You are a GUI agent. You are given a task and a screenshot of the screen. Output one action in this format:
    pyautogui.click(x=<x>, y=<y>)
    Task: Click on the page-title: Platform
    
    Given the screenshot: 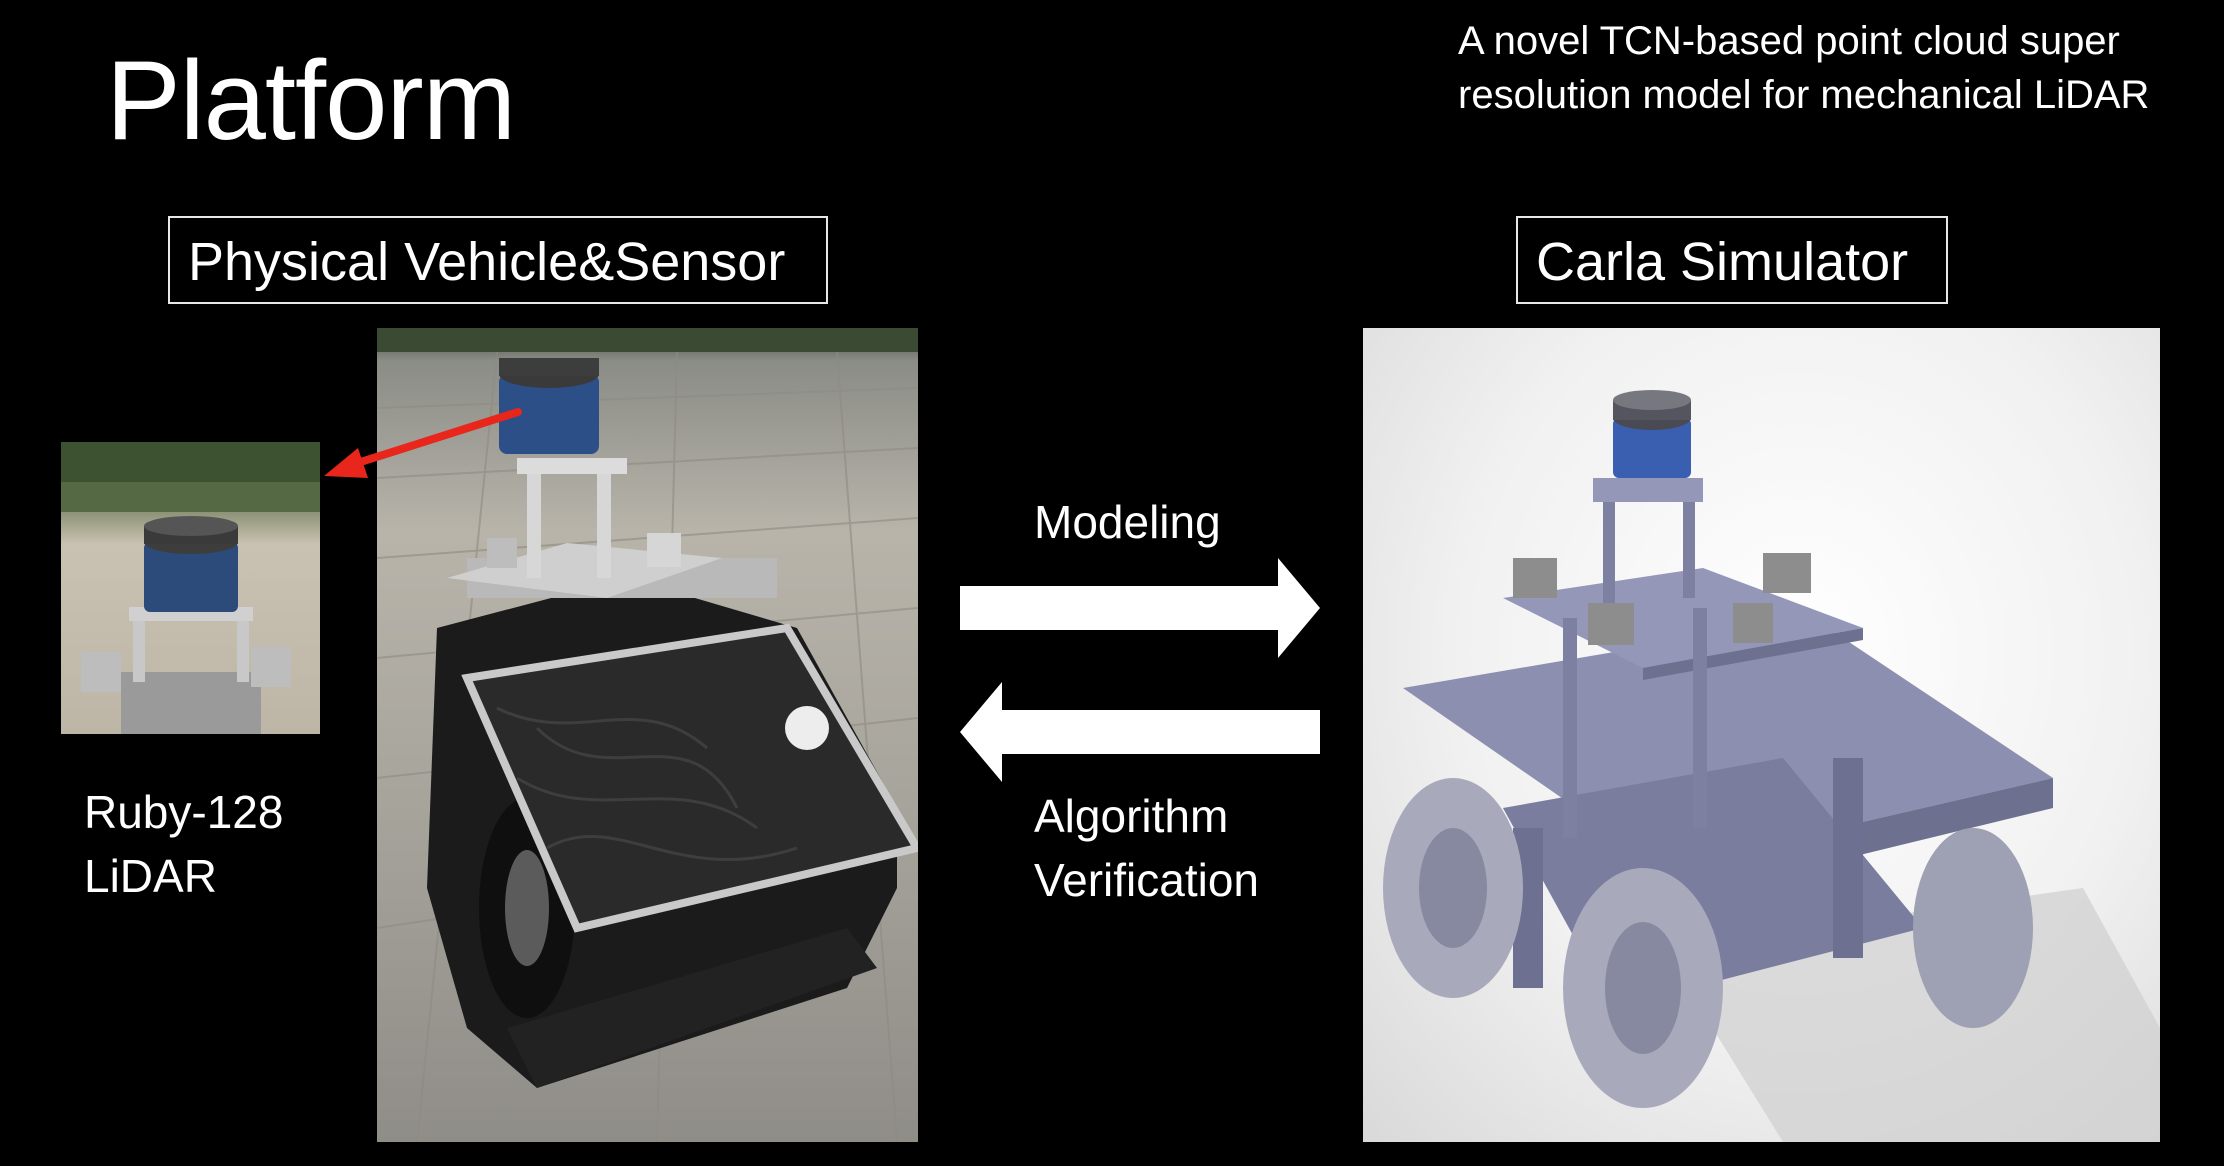 What is the action you would take?
    pyautogui.click(x=311, y=100)
    